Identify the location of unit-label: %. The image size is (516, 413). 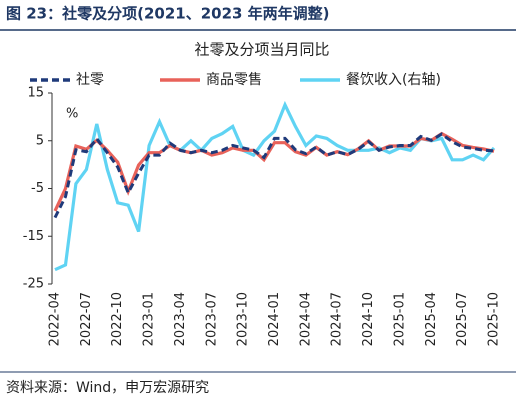
(72, 114).